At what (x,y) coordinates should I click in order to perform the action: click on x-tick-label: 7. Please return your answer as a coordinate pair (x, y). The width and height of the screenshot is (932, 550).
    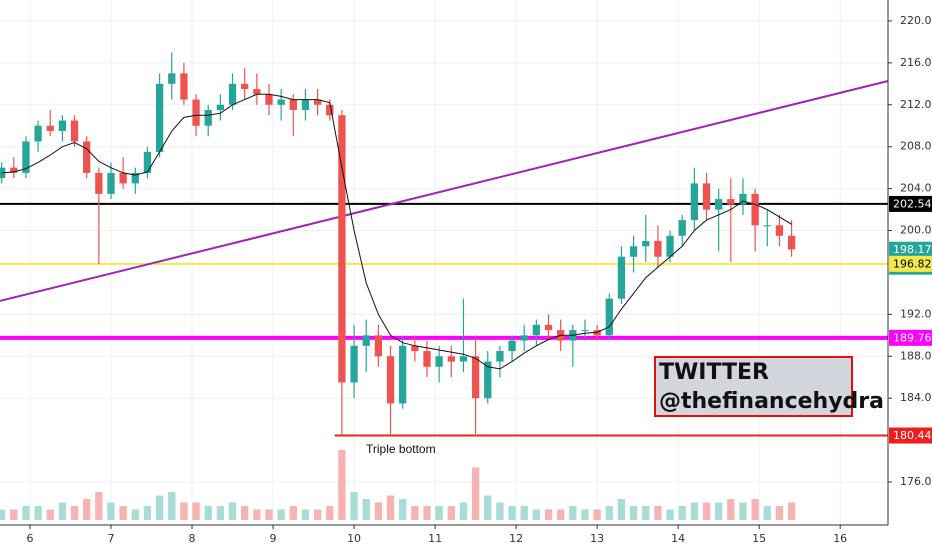
    Looking at the image, I should click on (111, 538).